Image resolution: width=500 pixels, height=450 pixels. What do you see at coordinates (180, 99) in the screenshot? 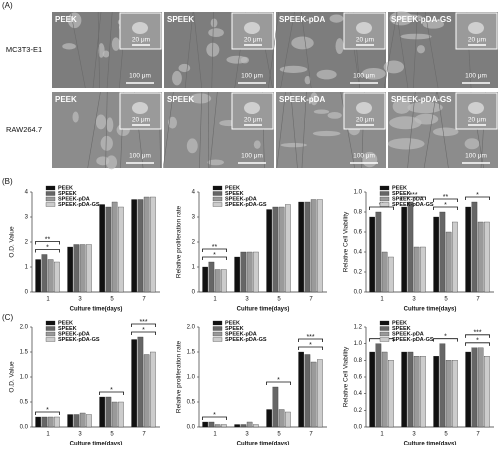
I see `image-label: SPEEK` at bounding box center [180, 99].